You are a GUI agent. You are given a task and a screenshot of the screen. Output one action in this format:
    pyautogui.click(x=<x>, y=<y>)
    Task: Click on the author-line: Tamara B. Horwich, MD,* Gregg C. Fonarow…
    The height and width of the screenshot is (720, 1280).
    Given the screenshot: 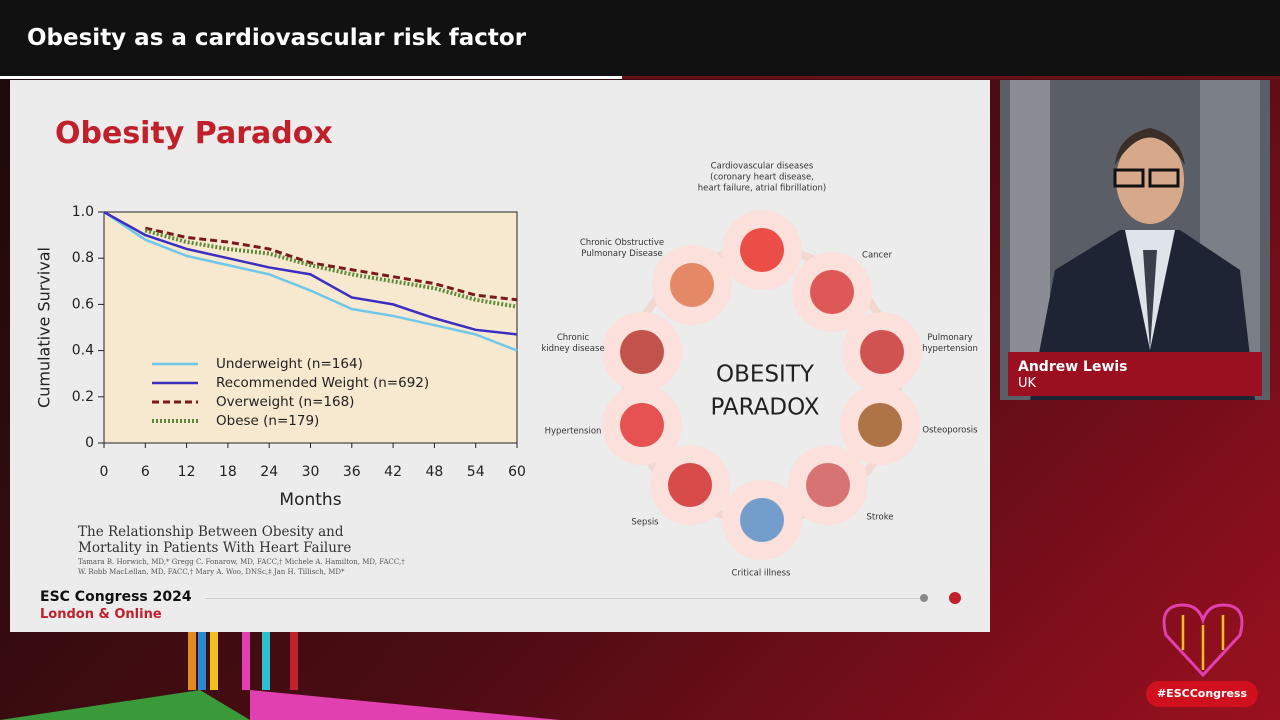 What is the action you would take?
    pyautogui.click(x=241, y=562)
    